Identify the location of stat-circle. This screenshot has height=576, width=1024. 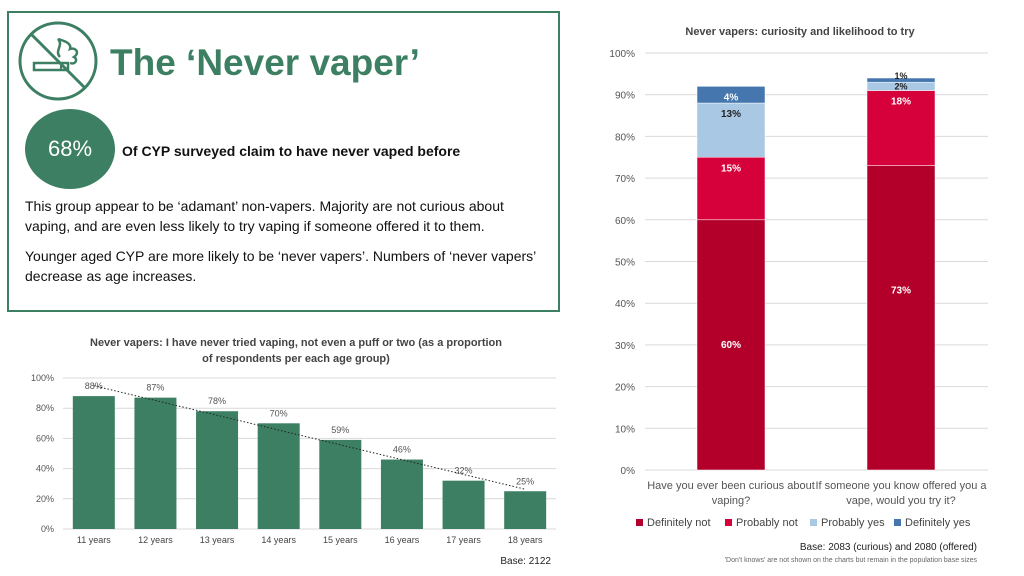
(70, 149).